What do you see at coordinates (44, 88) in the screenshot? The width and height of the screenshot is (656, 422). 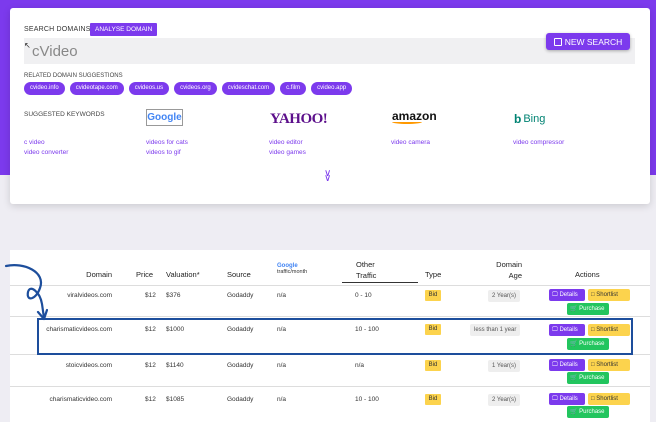 I see `suggestion-pill: cvideo.info` at bounding box center [44, 88].